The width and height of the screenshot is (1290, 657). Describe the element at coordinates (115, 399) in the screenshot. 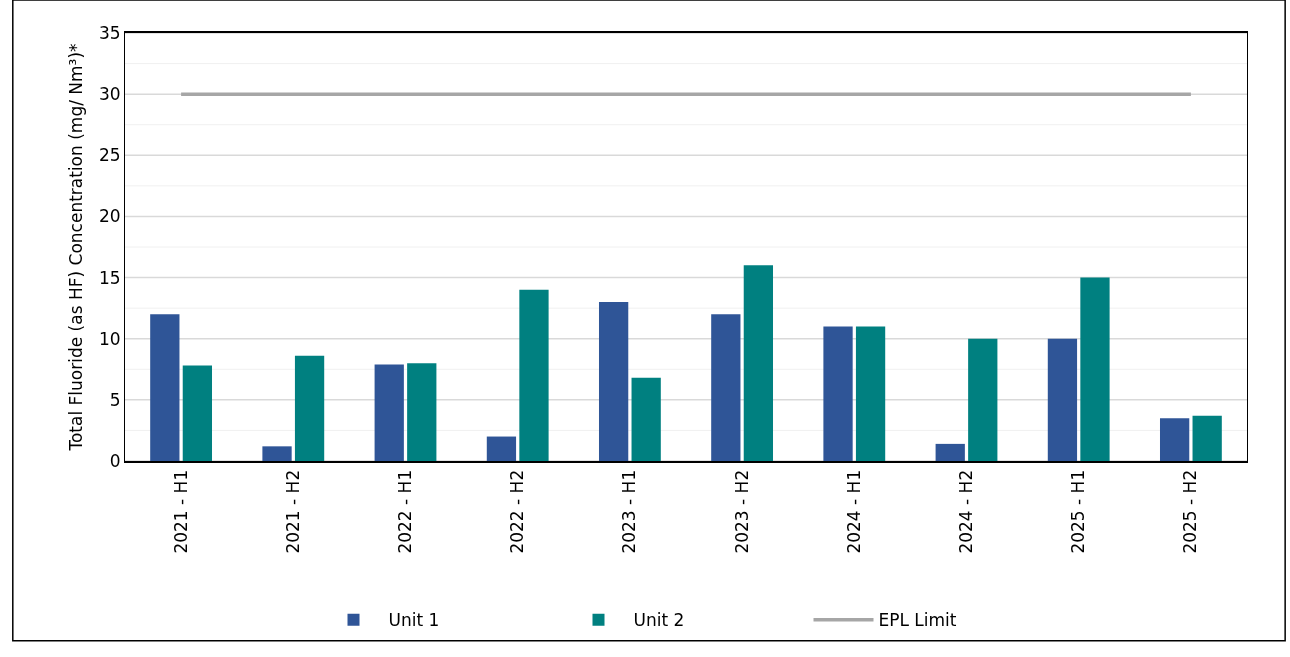

I see `y-tick-label: 5` at that location.